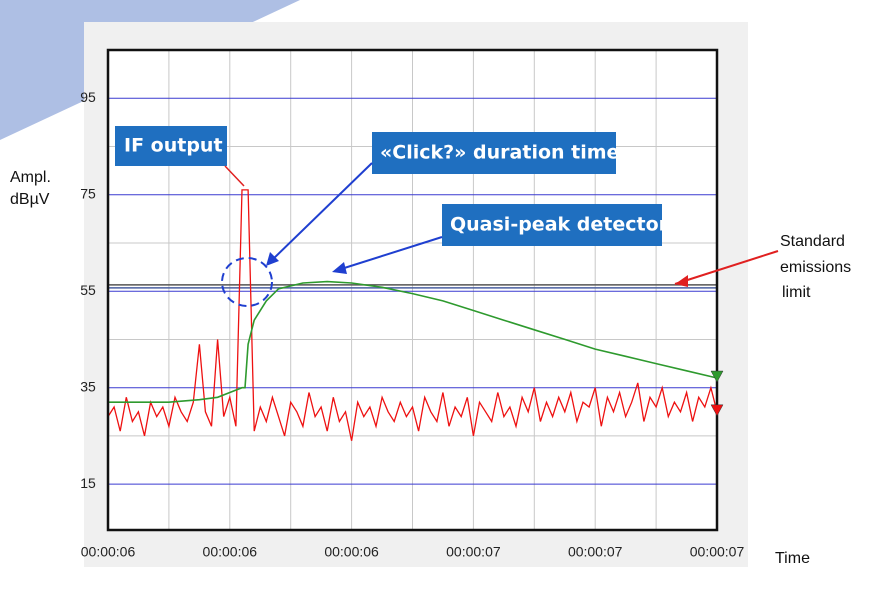 The width and height of the screenshot is (875, 590). I want to click on highlight, so click(247, 282).